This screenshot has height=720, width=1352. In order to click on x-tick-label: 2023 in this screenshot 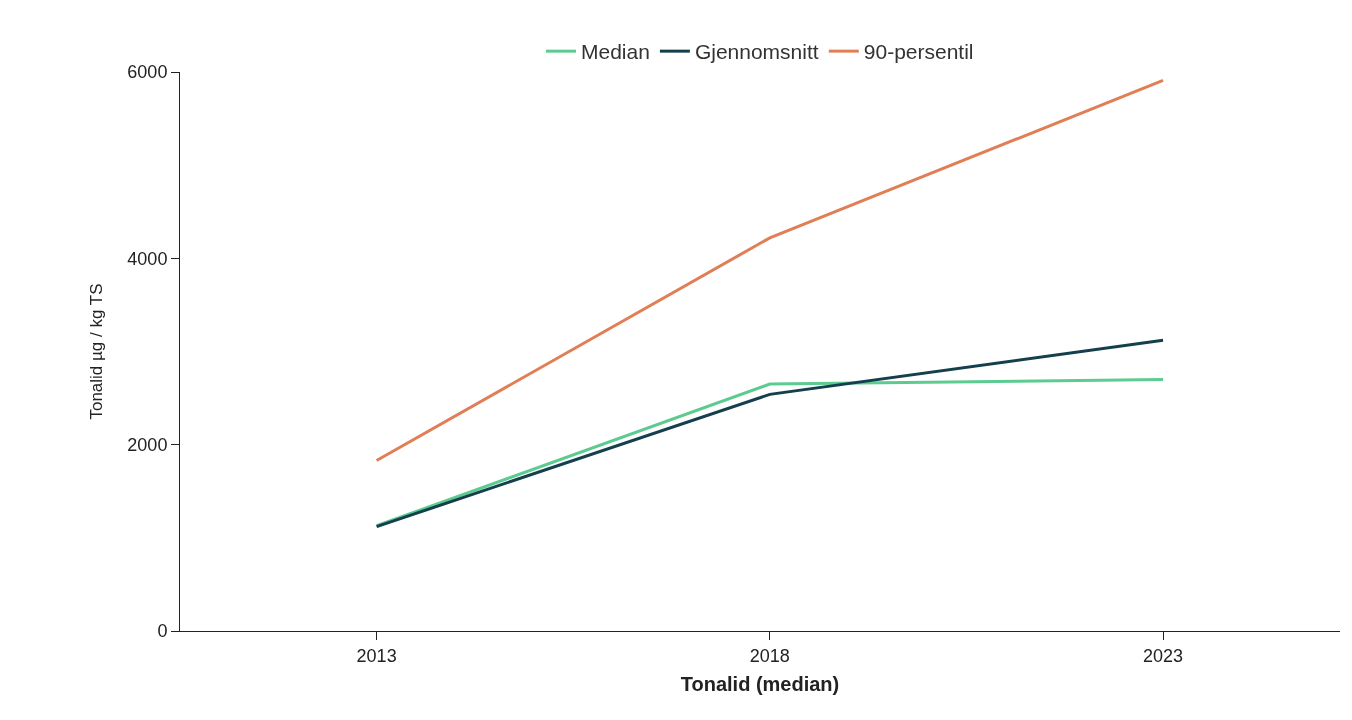, I will do `click(1163, 655)`.